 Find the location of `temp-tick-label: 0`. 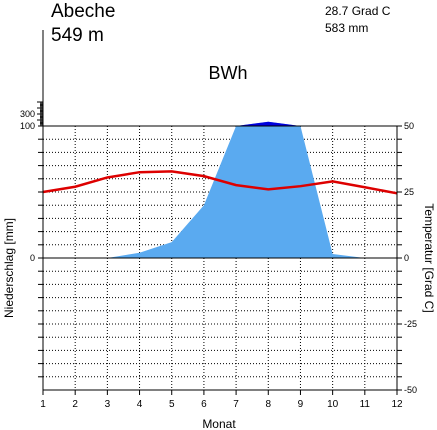

temp-tick-label: 0 is located at coordinates (406, 258).